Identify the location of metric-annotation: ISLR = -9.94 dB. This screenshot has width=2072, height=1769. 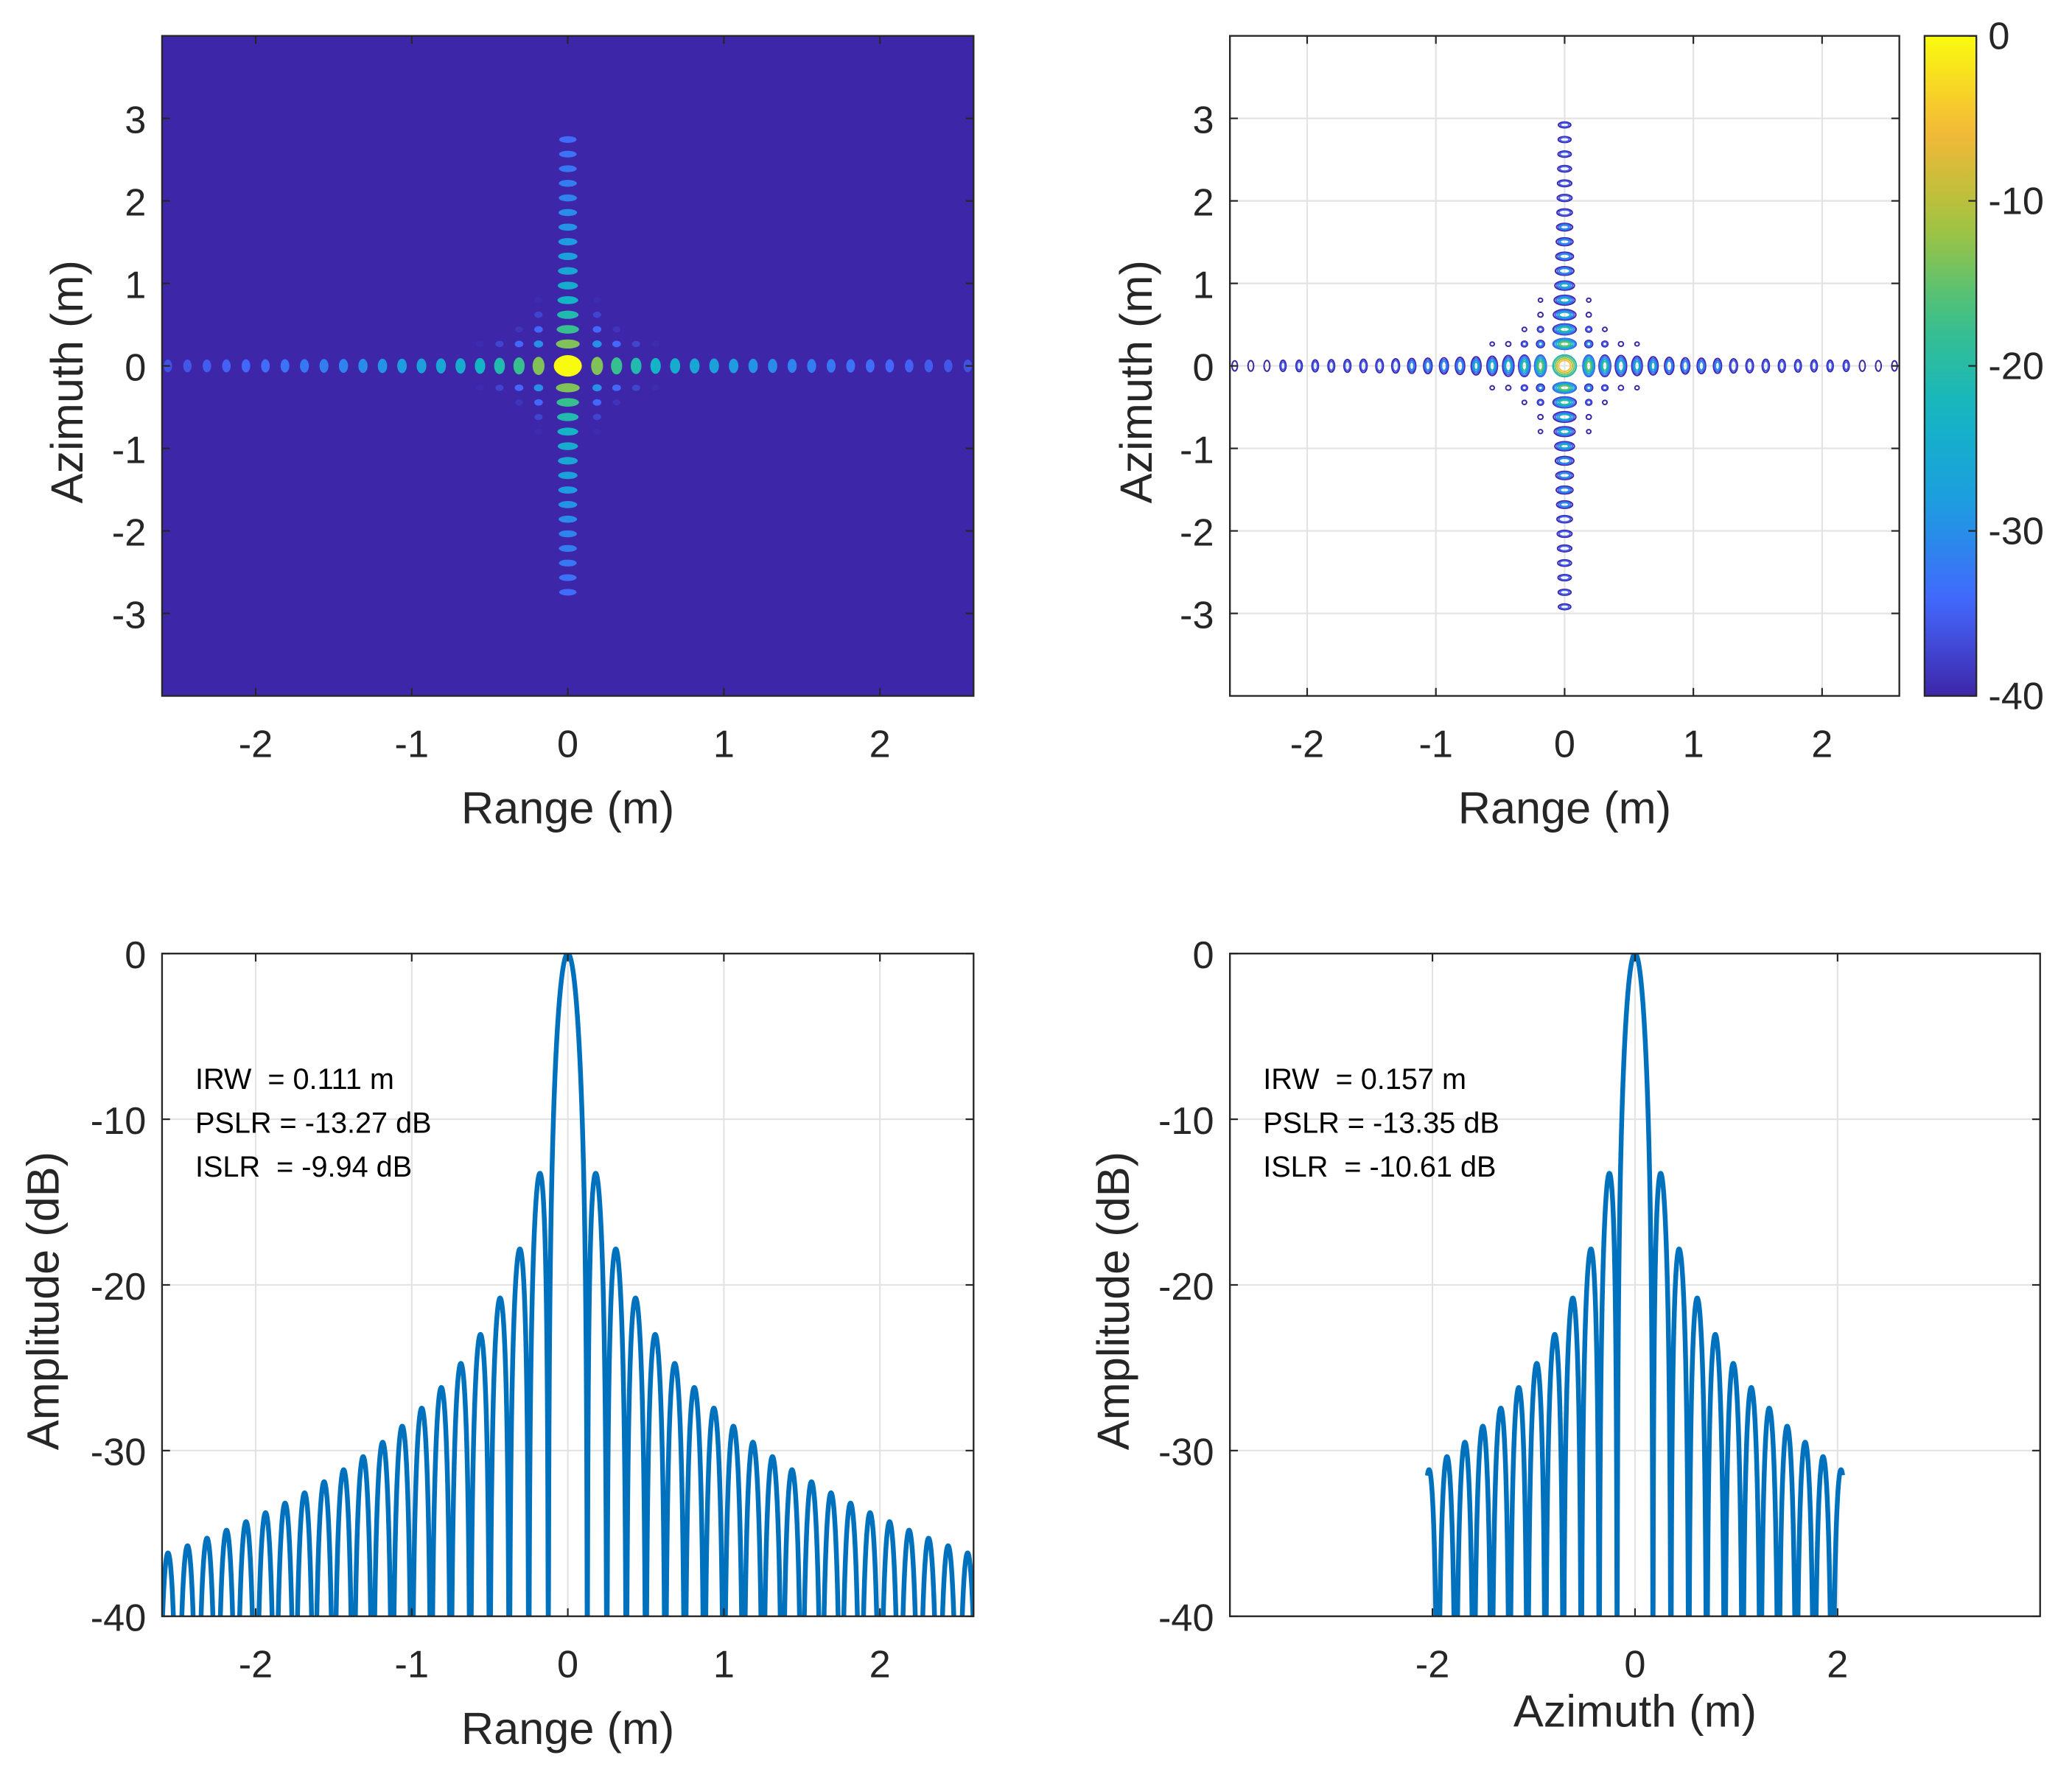
(303, 1167).